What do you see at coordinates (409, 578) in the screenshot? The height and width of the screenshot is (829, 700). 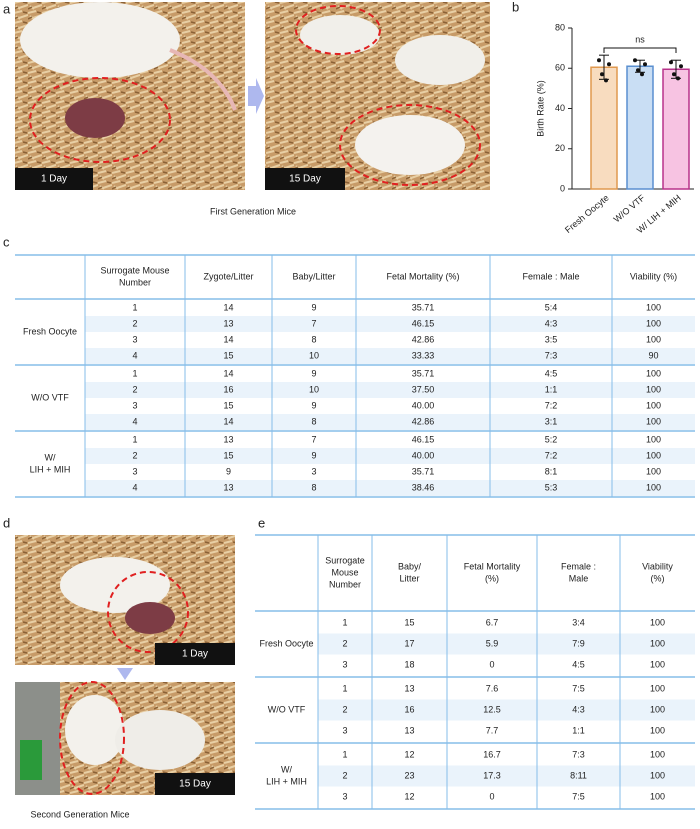 I see `header-cell: Litter` at bounding box center [409, 578].